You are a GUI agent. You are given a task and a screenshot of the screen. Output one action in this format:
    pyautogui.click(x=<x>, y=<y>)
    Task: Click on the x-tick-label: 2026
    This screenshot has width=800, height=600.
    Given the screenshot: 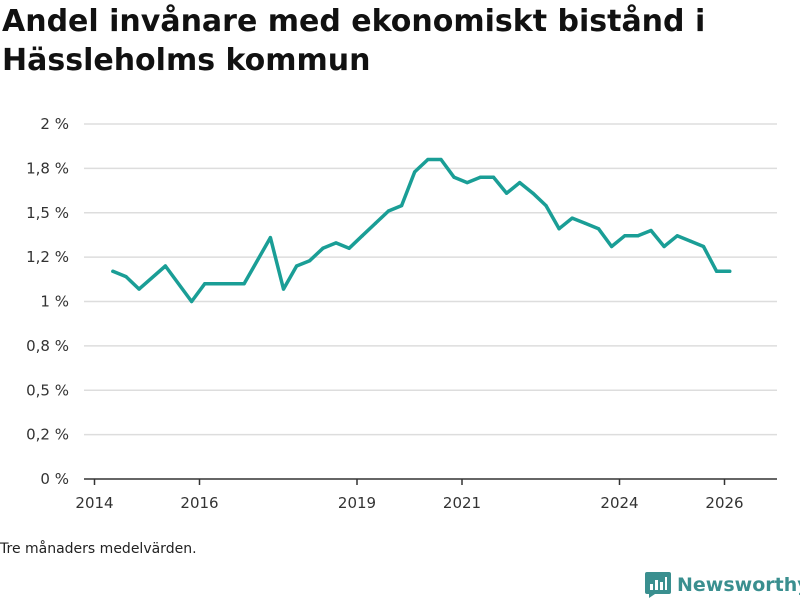 What is the action you would take?
    pyautogui.click(x=724, y=503)
    